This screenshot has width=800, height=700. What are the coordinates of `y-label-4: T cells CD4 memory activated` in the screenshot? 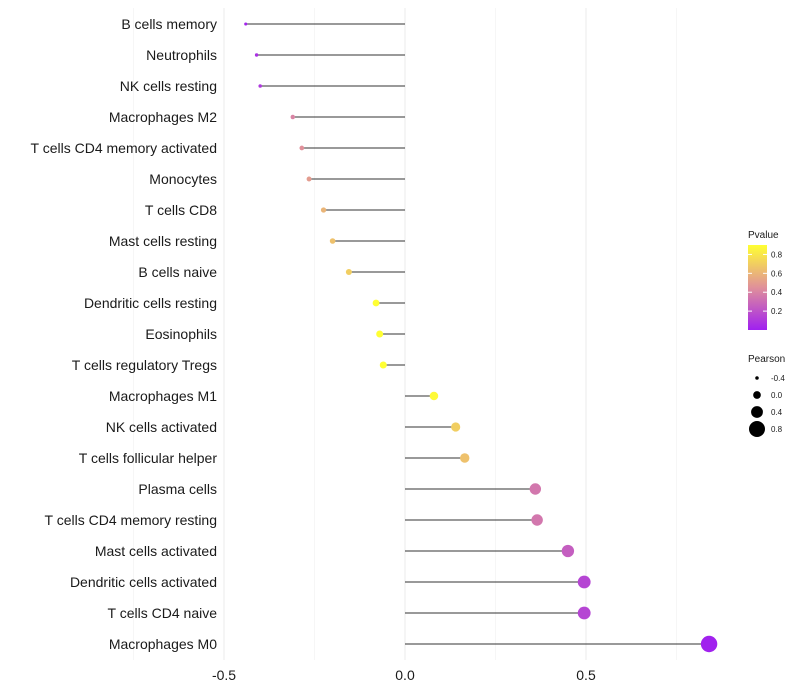 It's located at (124, 148).